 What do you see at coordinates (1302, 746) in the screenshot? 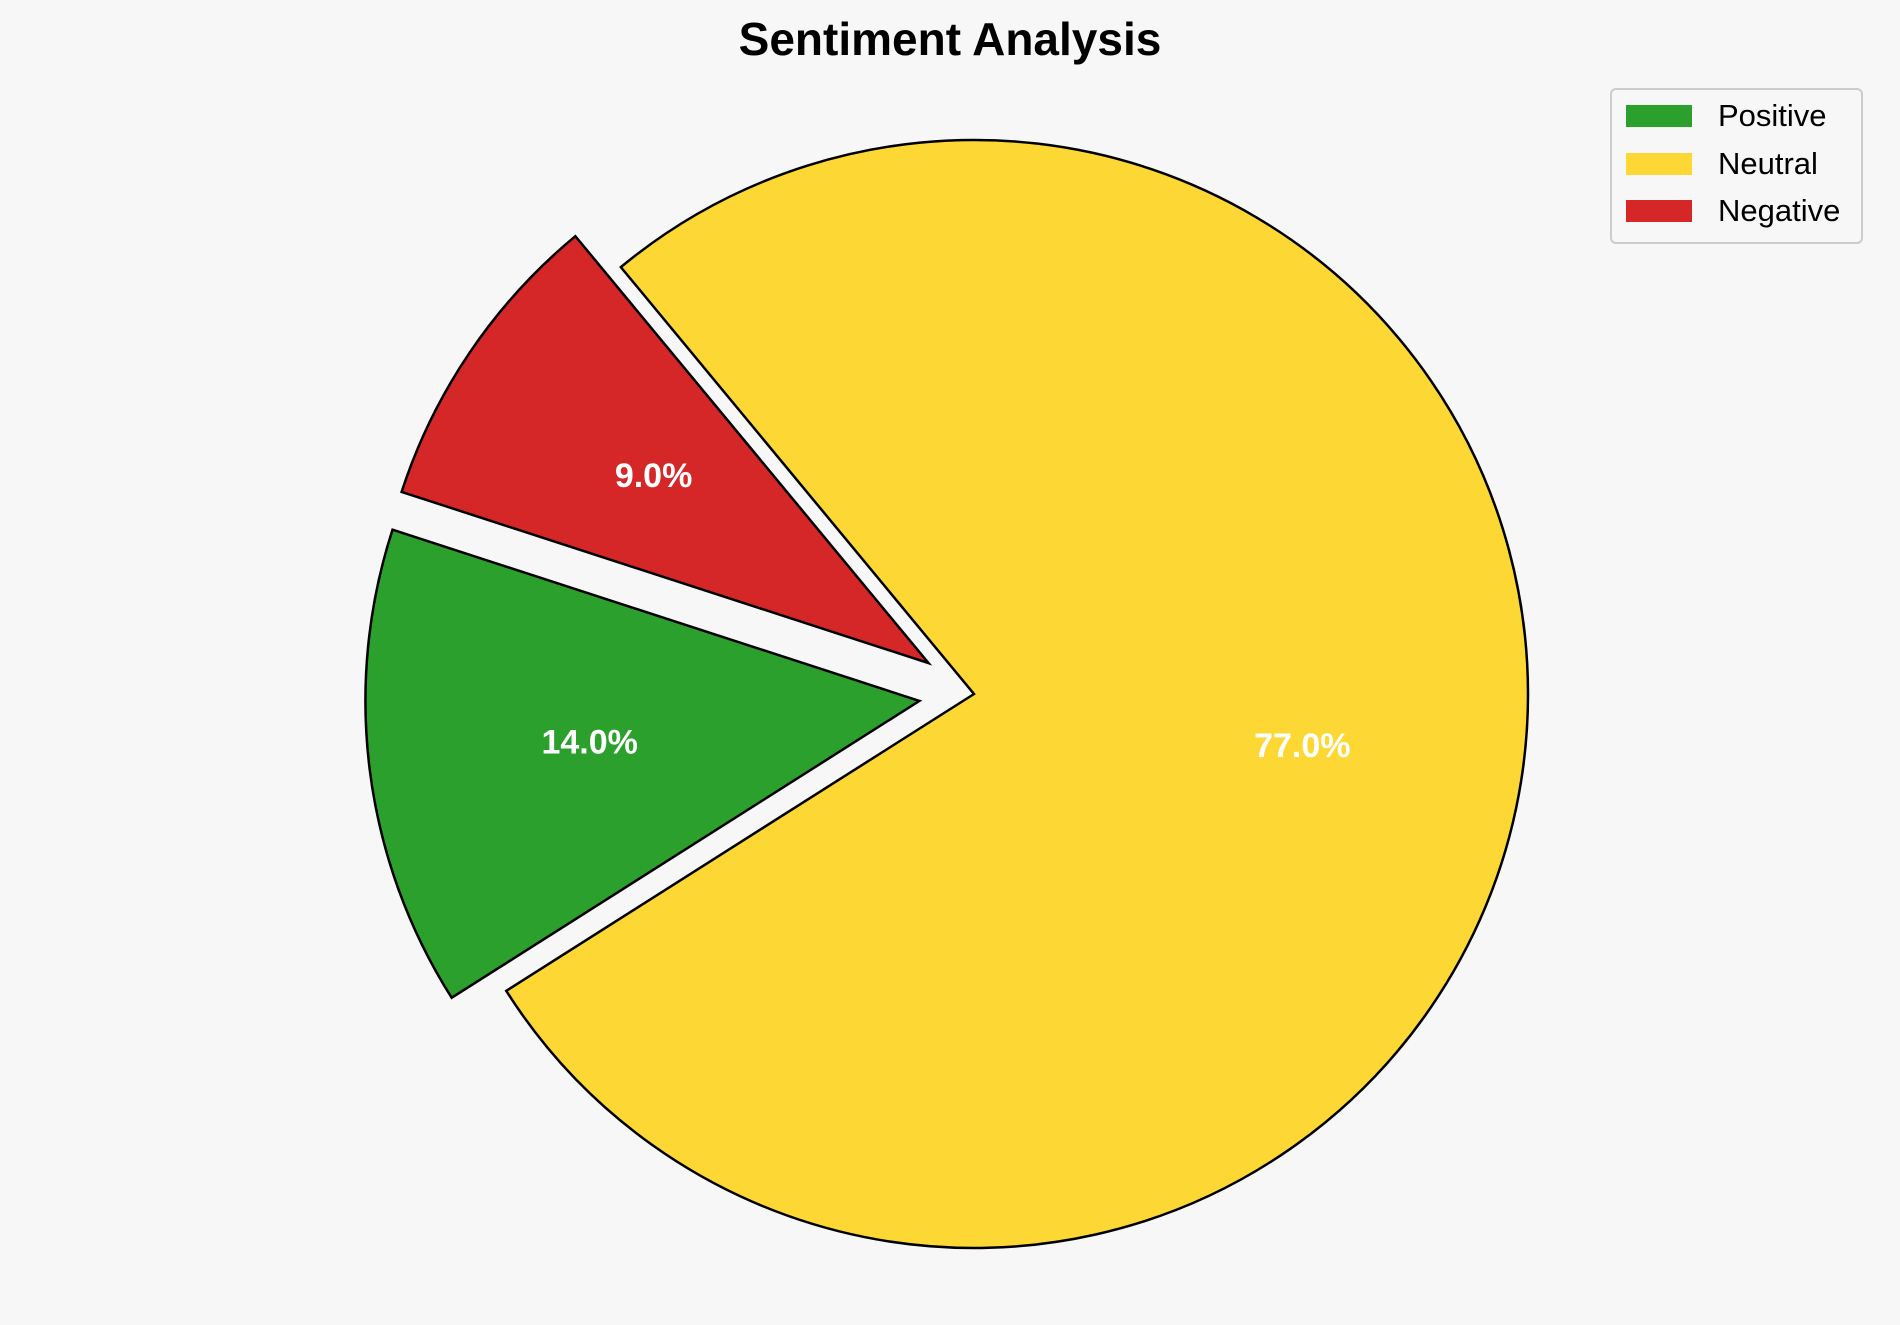
I see `slice-label-neutral: 77.0%` at bounding box center [1302, 746].